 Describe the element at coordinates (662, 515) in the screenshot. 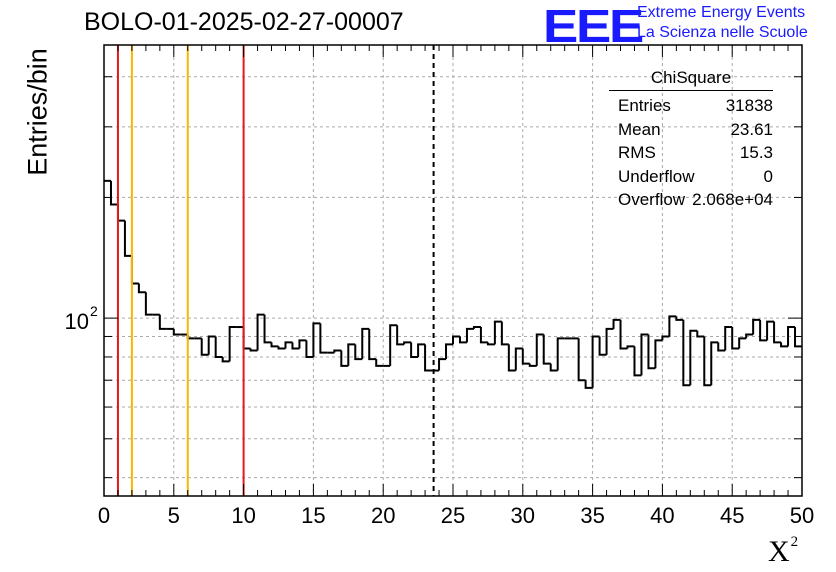

I see `x-tick-label: 40` at that location.